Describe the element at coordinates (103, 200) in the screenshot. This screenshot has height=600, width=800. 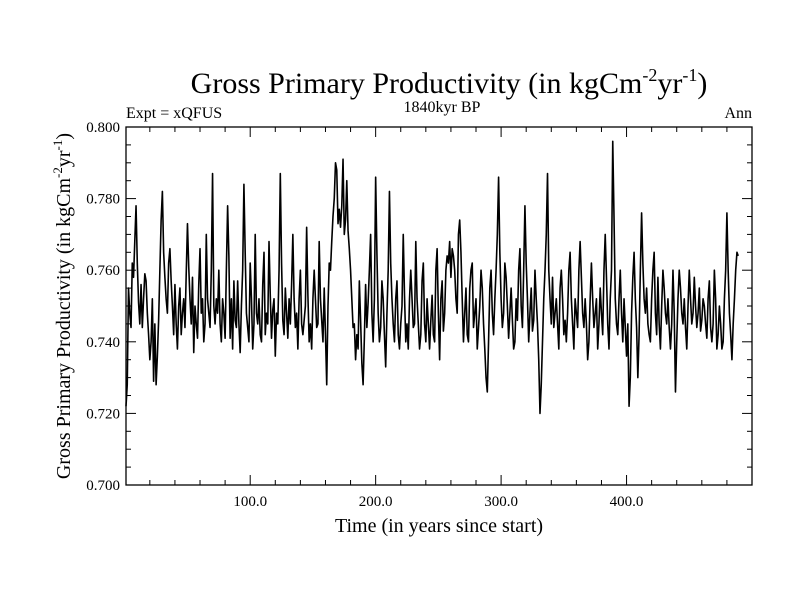
I see `y-tick-label: 0.780` at that location.